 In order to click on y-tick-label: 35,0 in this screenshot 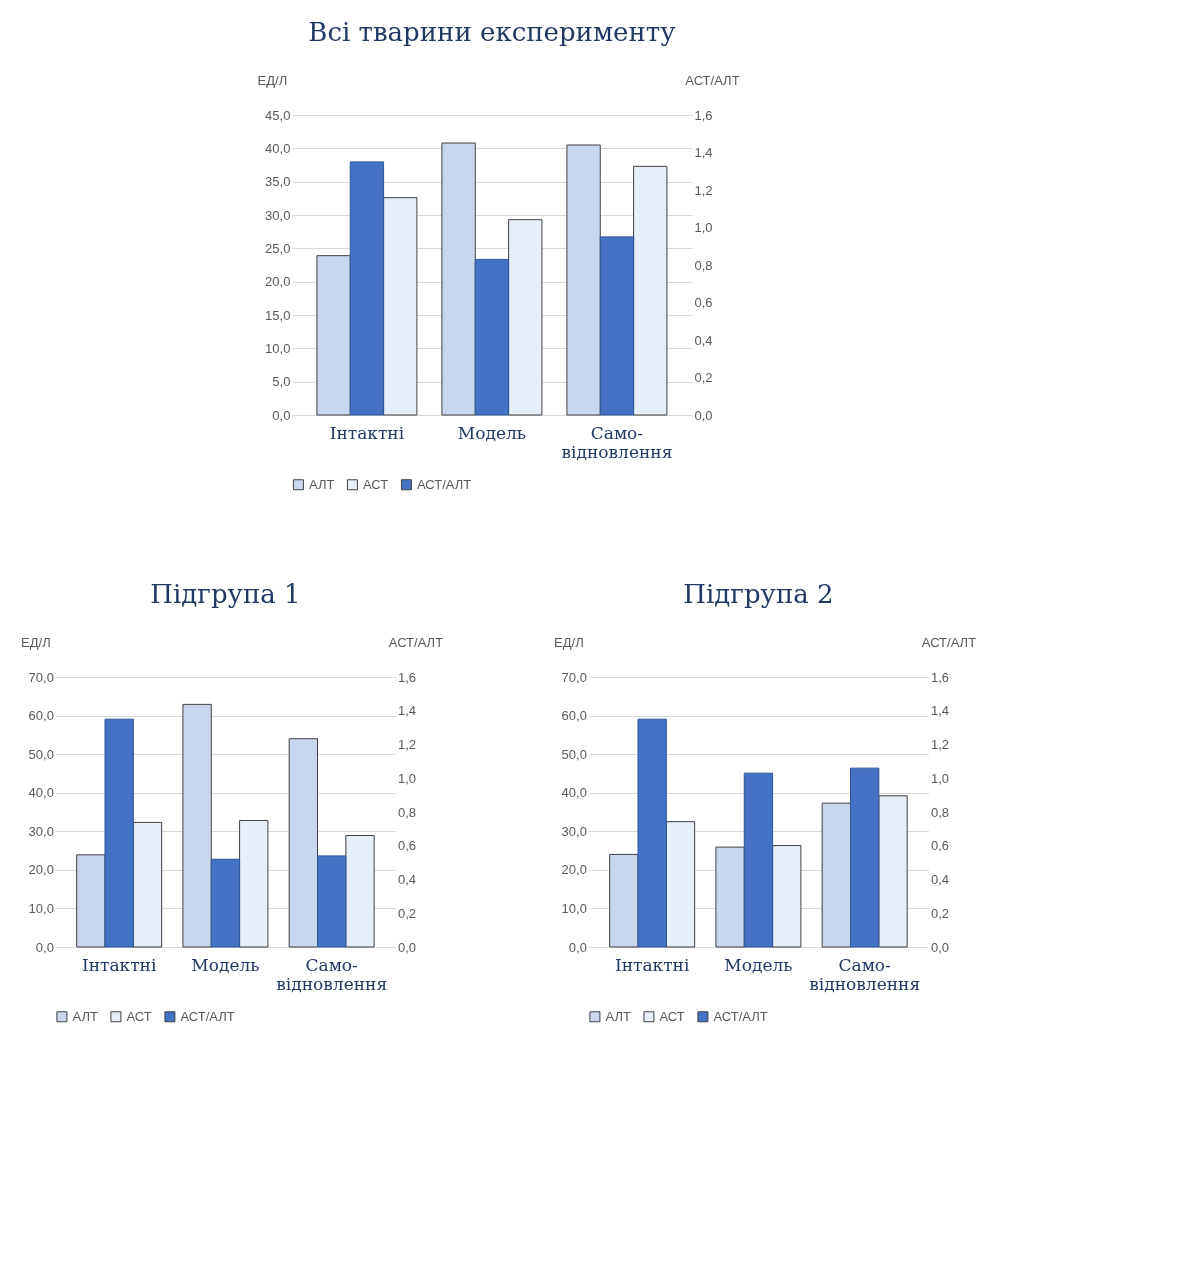, I will do `click(278, 182)`.